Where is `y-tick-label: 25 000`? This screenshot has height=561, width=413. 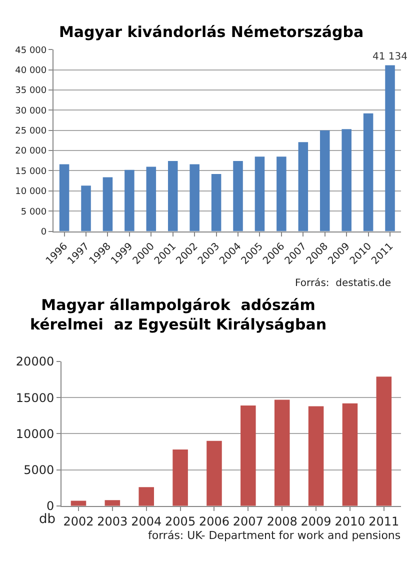
y-tick-label: 25 000 is located at coordinates (31, 131).